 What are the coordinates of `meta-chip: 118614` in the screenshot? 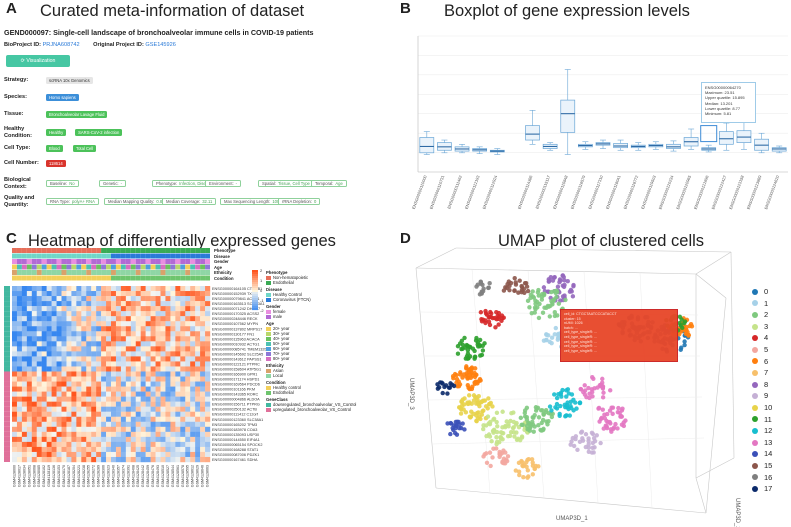 It's located at (56, 163).